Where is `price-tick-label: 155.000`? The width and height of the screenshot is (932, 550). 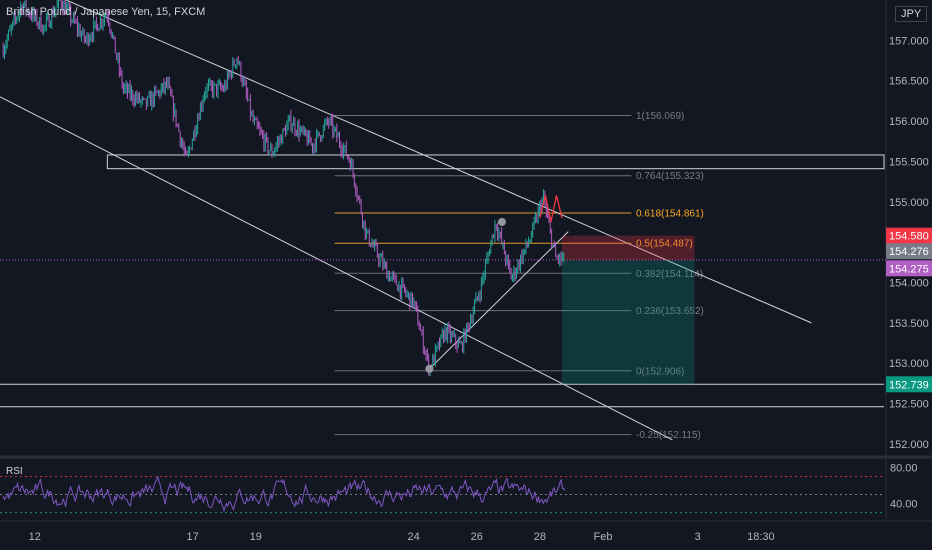
price-tick-label: 155.000 is located at coordinates (909, 203).